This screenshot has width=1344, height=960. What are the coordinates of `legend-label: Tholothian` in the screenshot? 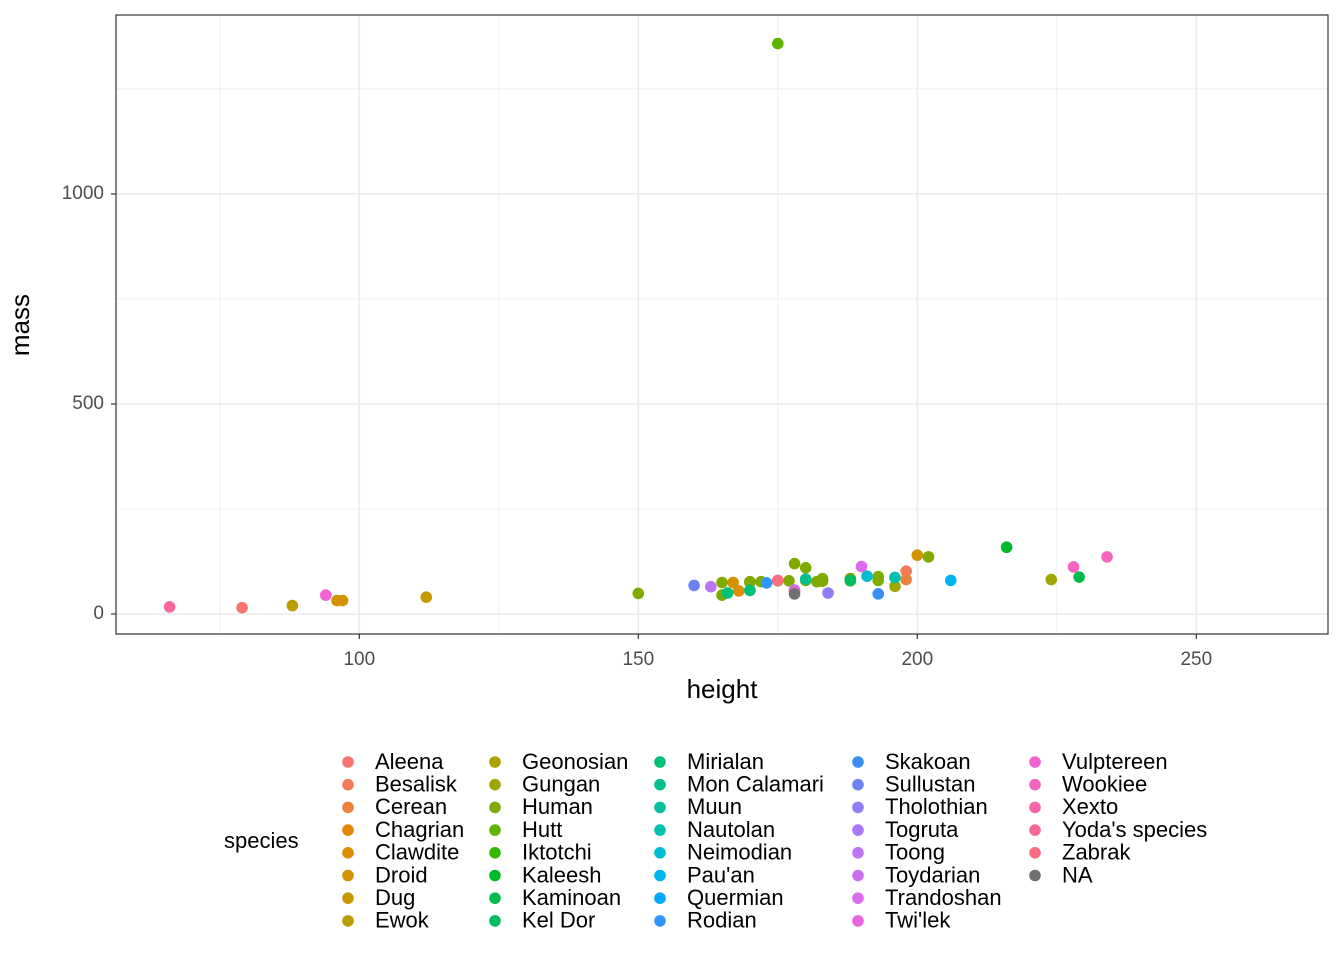 It's located at (936, 806).